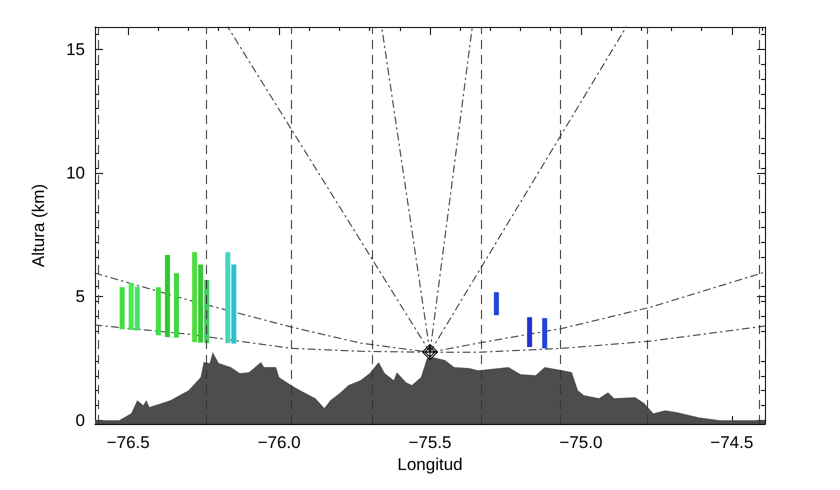  I want to click on x-tick-label: −76.0, so click(279, 442).